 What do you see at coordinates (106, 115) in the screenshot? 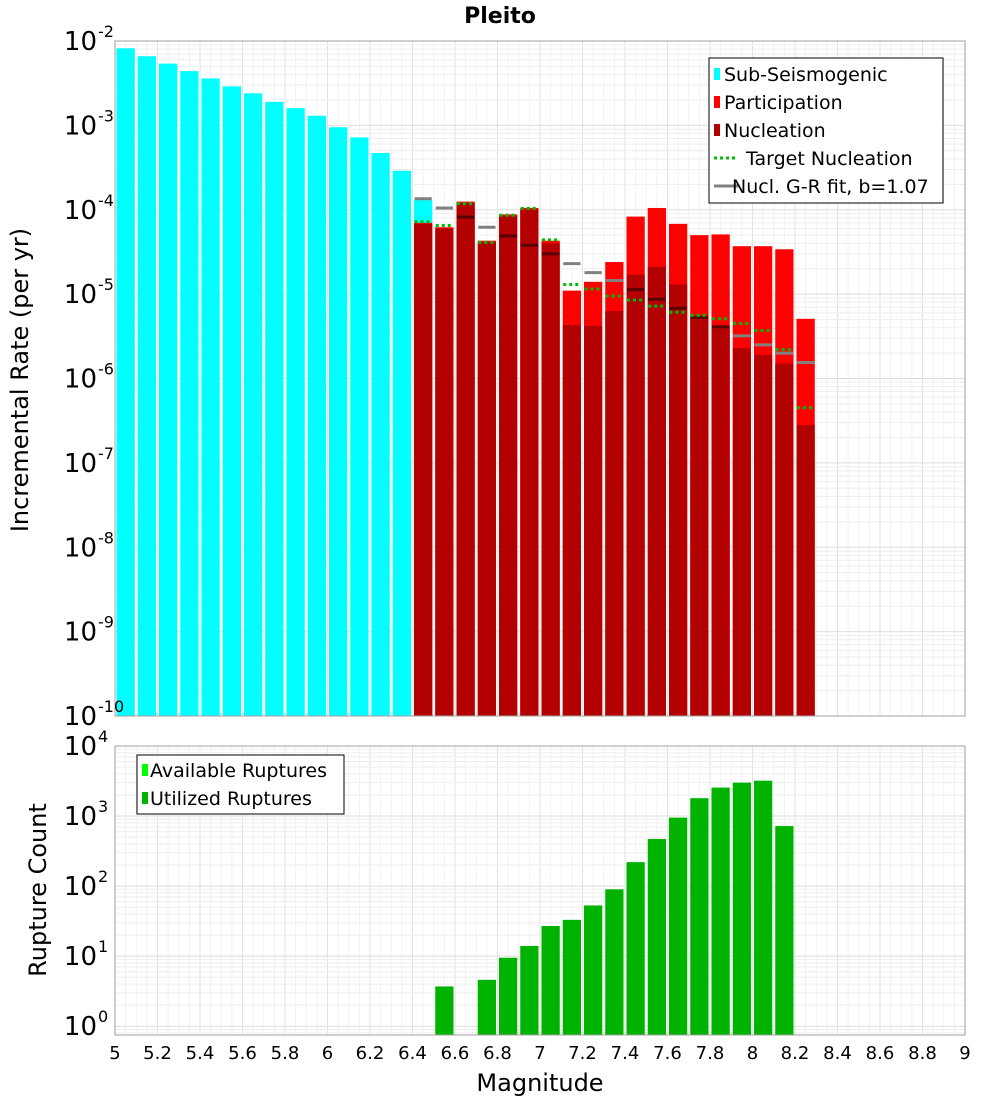
I see `rate-ytick-exponent: -3` at bounding box center [106, 115].